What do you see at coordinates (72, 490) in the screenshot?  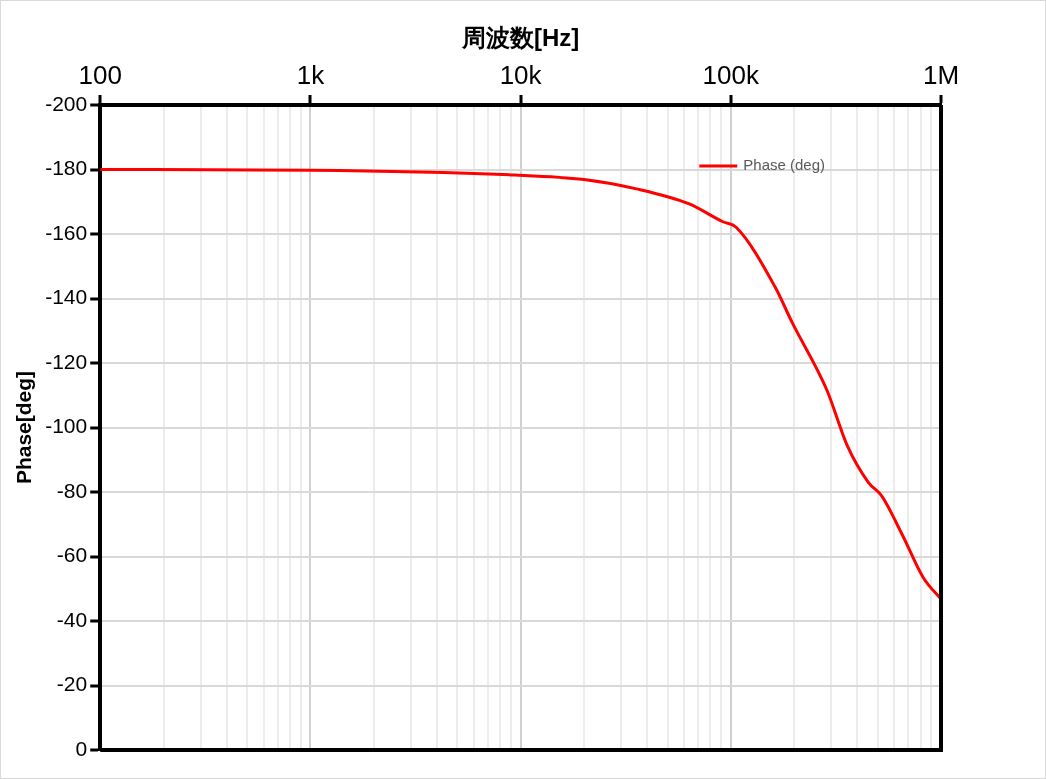 I see `y-tick-label: -80` at bounding box center [72, 490].